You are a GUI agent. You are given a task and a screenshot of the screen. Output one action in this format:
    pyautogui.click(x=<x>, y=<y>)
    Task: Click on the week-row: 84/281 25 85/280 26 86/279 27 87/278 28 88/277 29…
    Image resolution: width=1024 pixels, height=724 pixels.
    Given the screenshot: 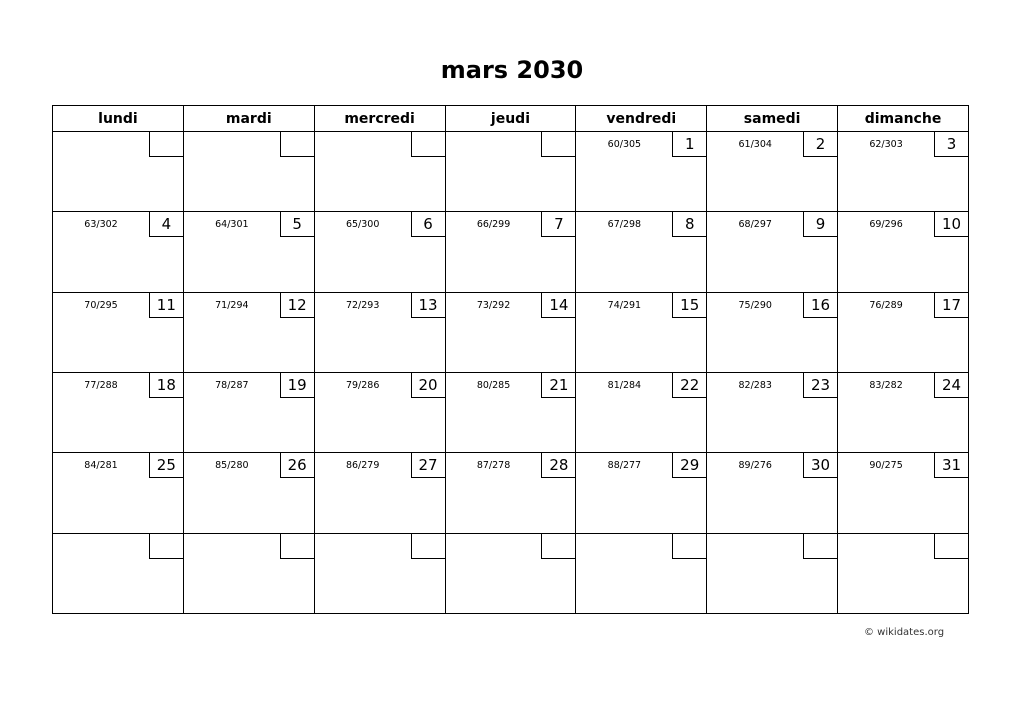 What is the action you would take?
    pyautogui.click(x=510, y=493)
    